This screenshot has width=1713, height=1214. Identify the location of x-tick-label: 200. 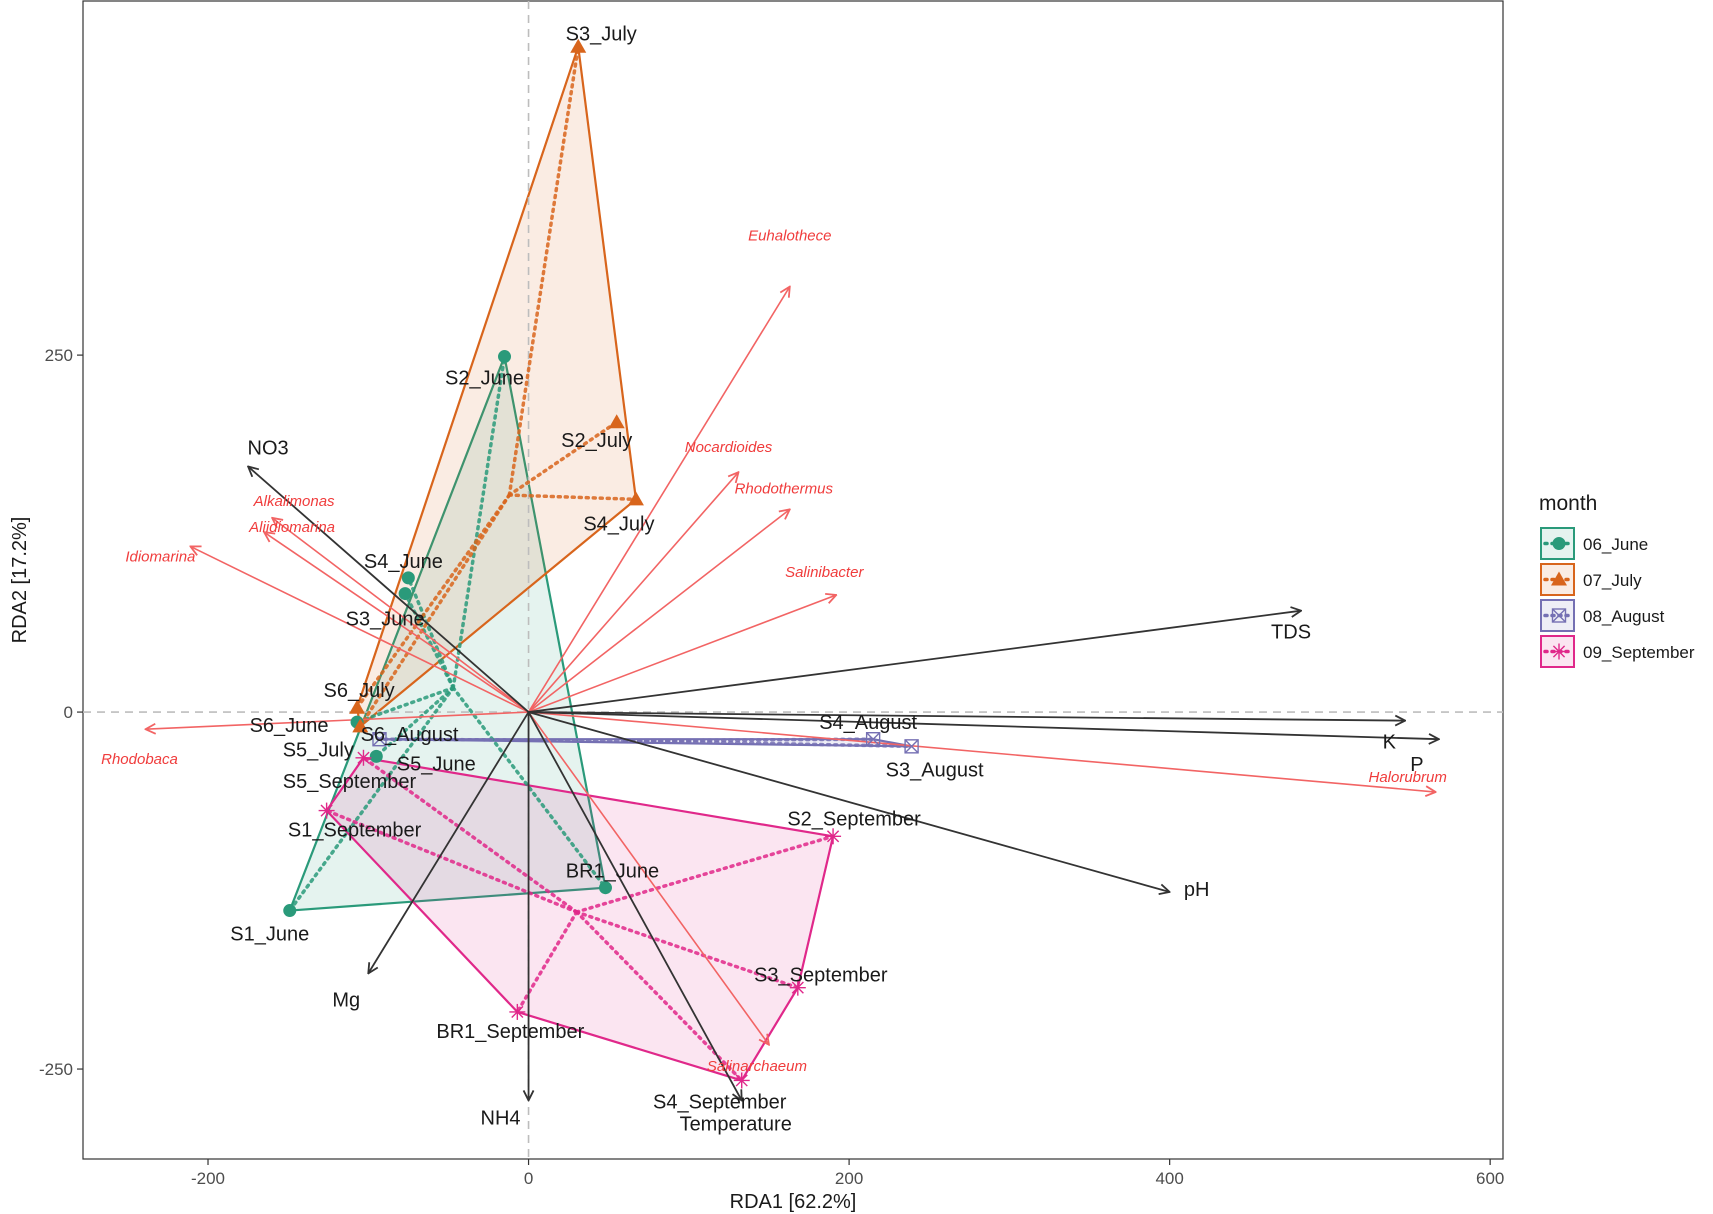
(849, 1178).